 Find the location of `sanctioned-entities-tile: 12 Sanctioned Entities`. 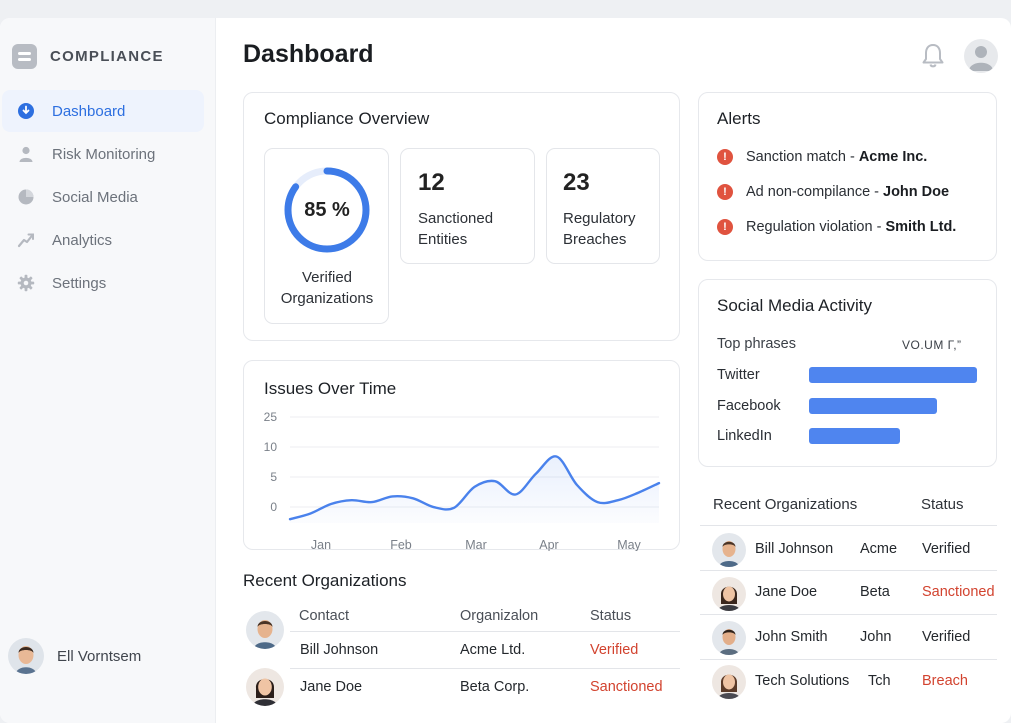

sanctioned-entities-tile: 12 Sanctioned Entities is located at coordinates (467, 206).